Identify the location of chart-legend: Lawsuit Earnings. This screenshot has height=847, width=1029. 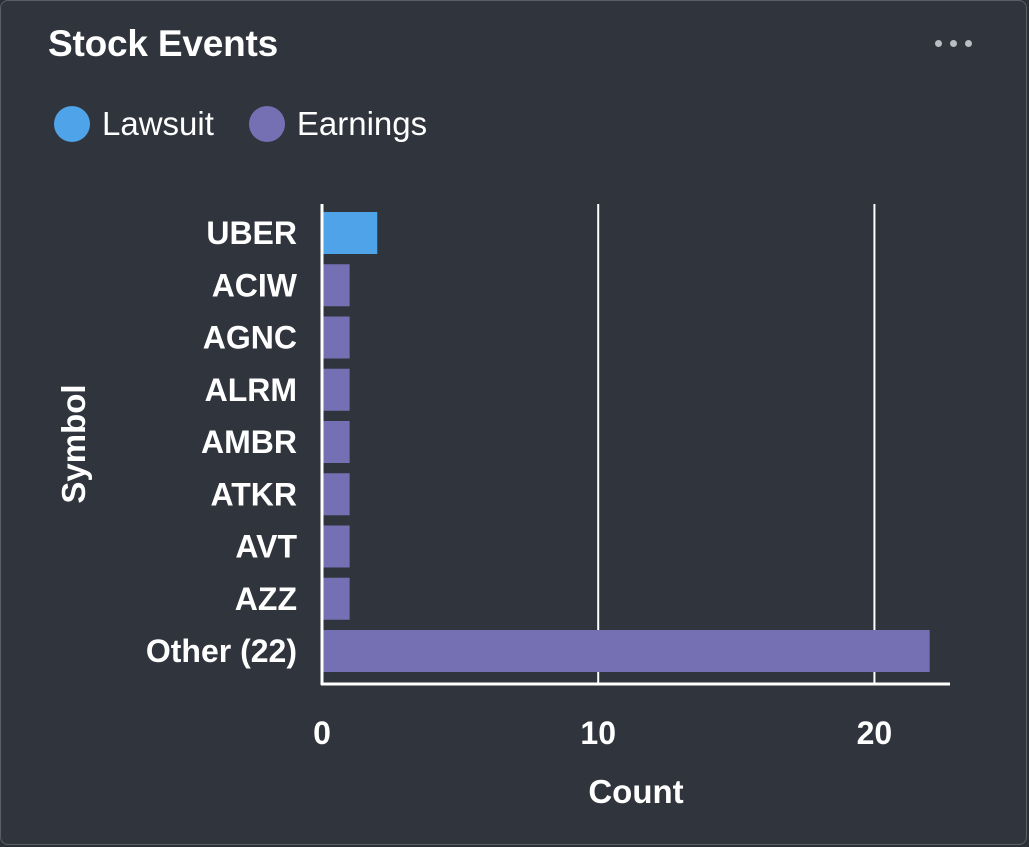
(258, 124).